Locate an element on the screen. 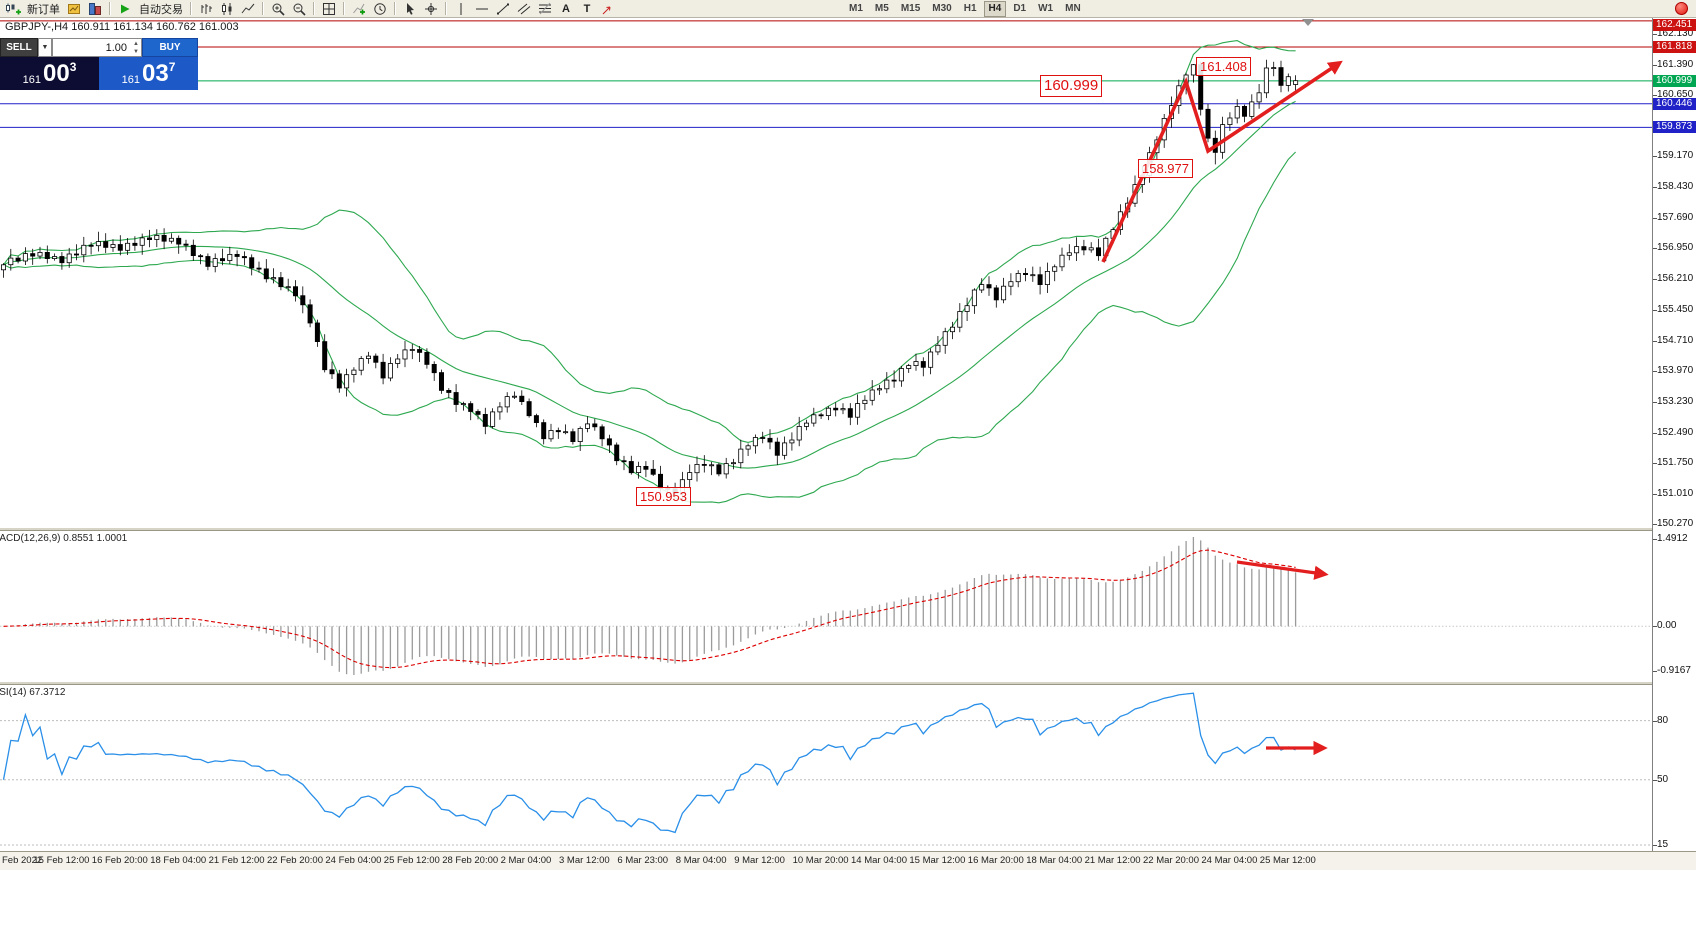 The image size is (1696, 938). time-label: 2 Mar 04:00 is located at coordinates (526, 860).